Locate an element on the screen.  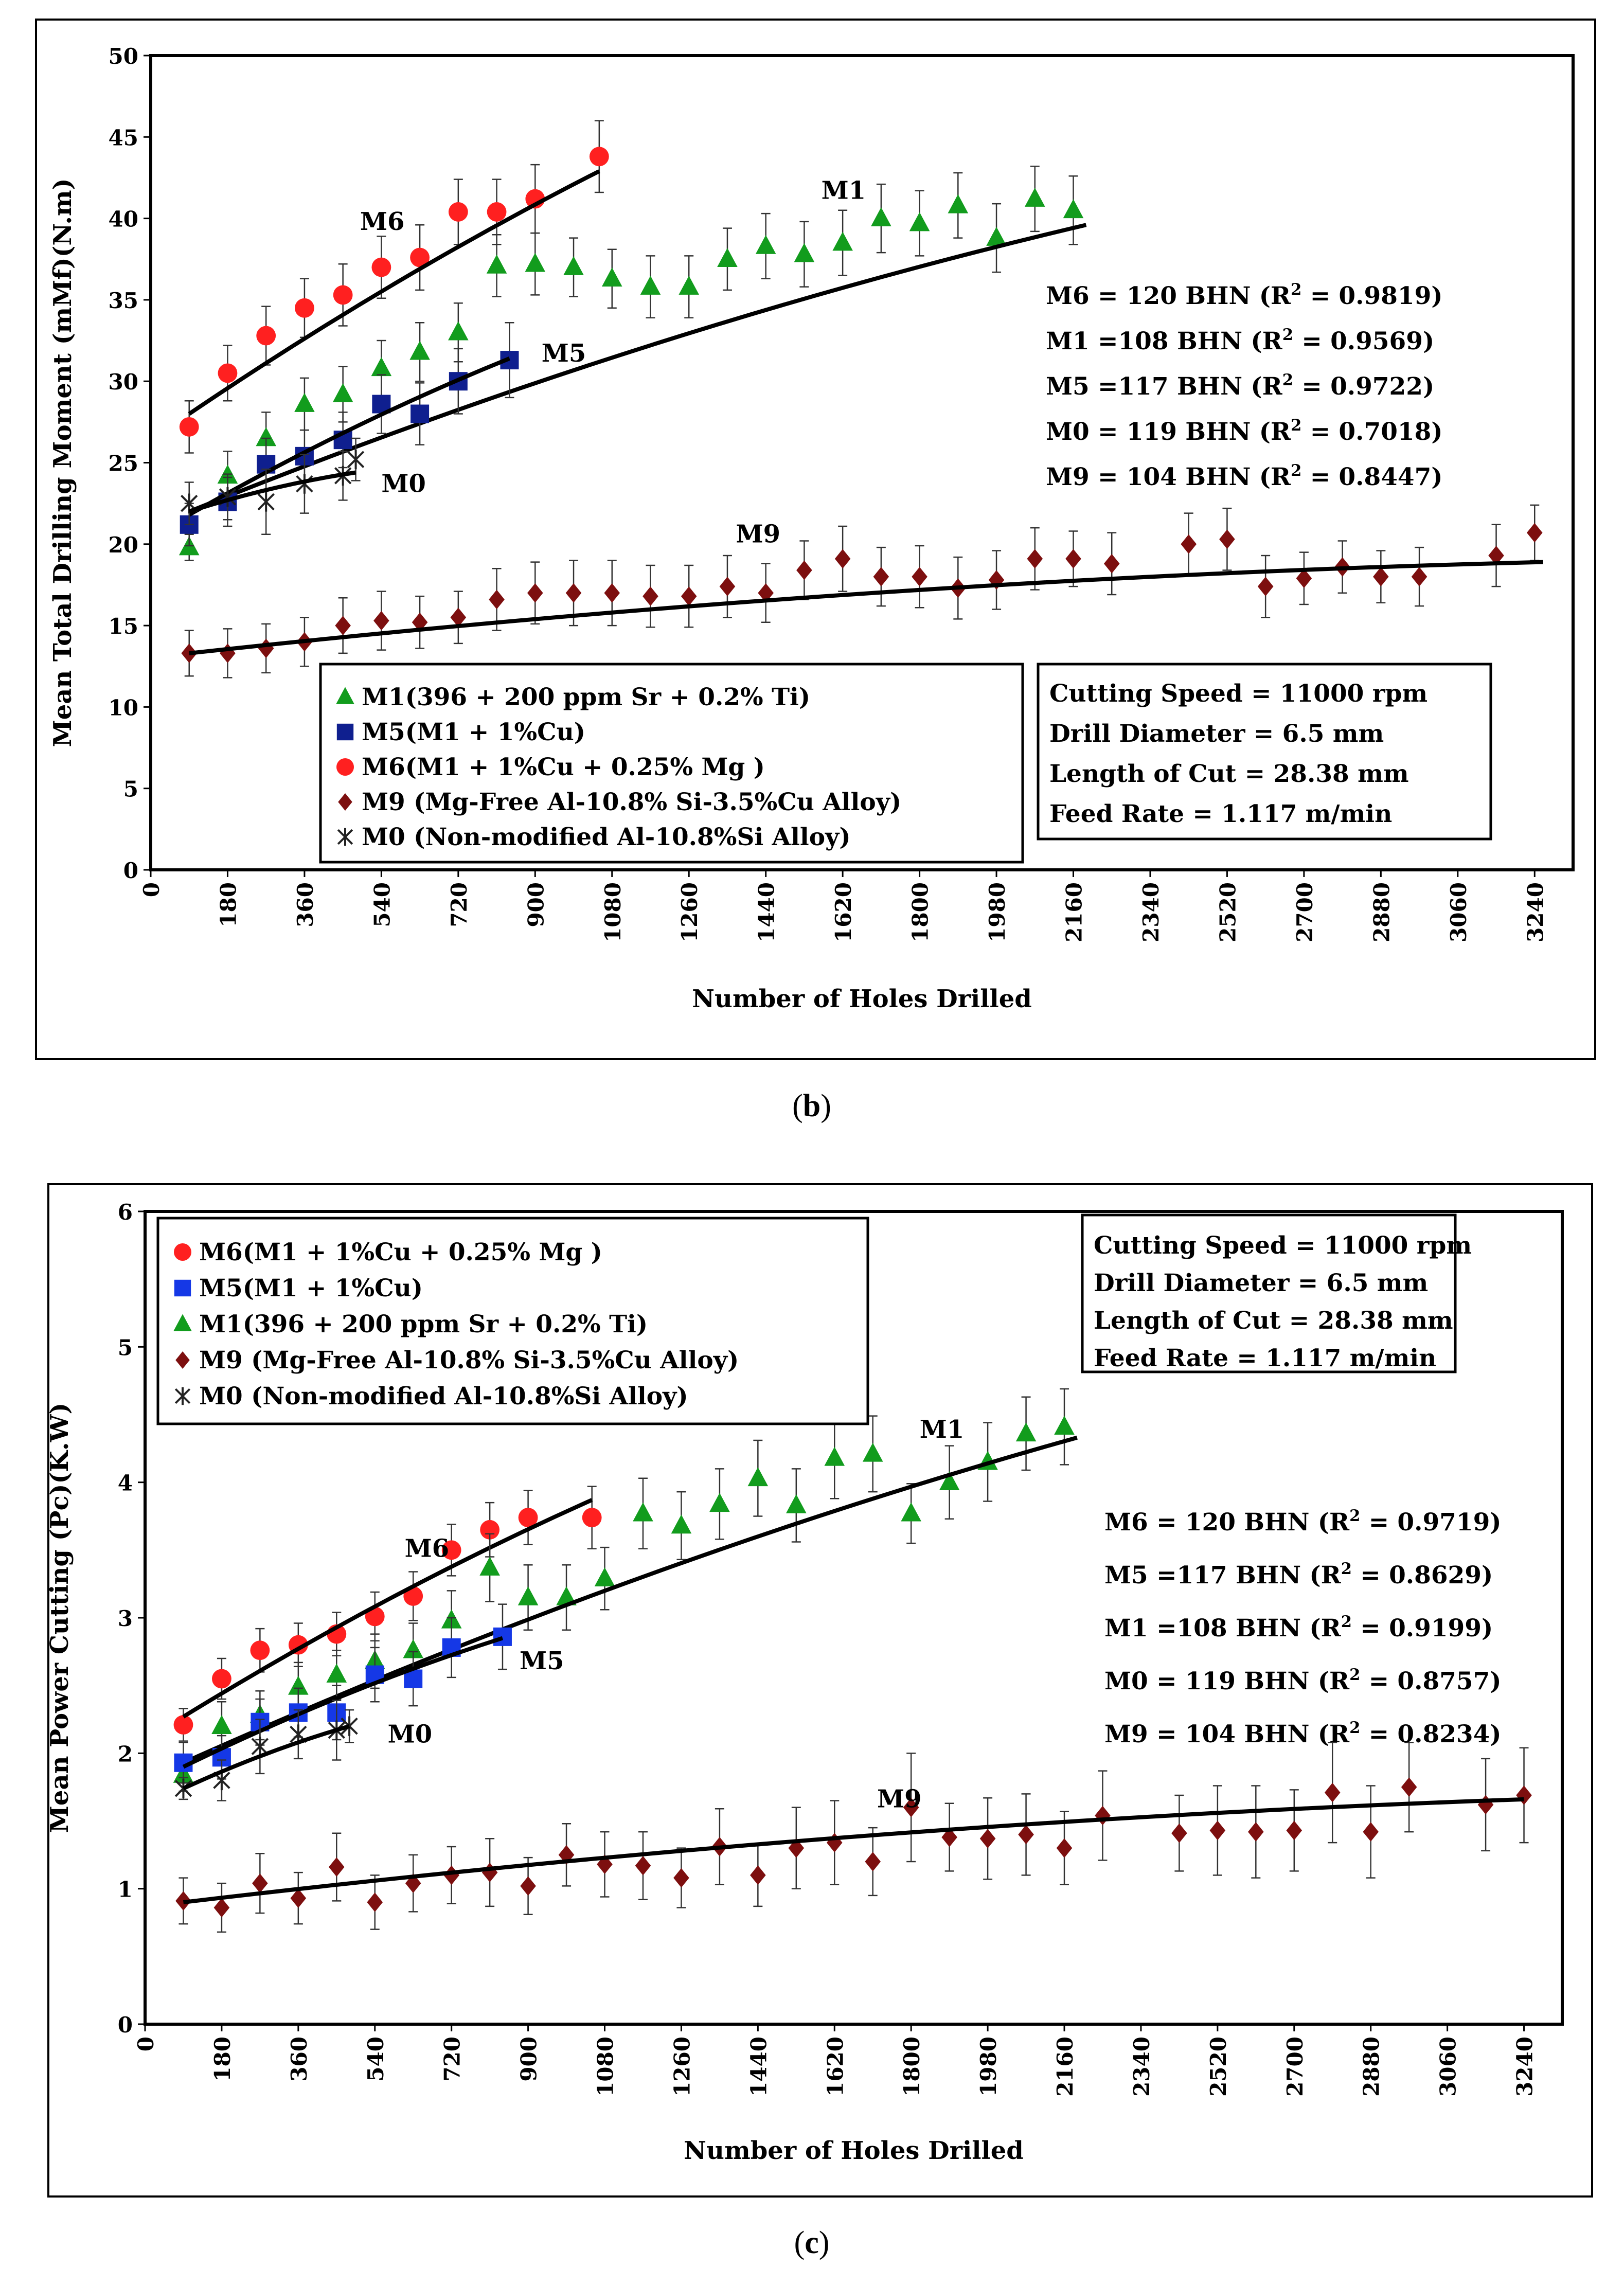
r2-line: M0 = 119 BHN (R2 = 0.8757) is located at coordinates (1303, 1681).